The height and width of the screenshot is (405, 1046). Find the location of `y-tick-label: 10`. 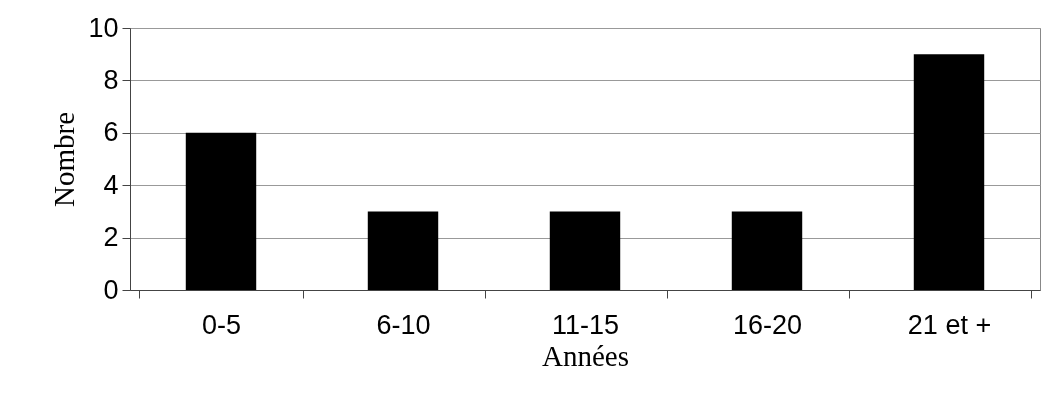

y-tick-label: 10 is located at coordinates (103, 27).